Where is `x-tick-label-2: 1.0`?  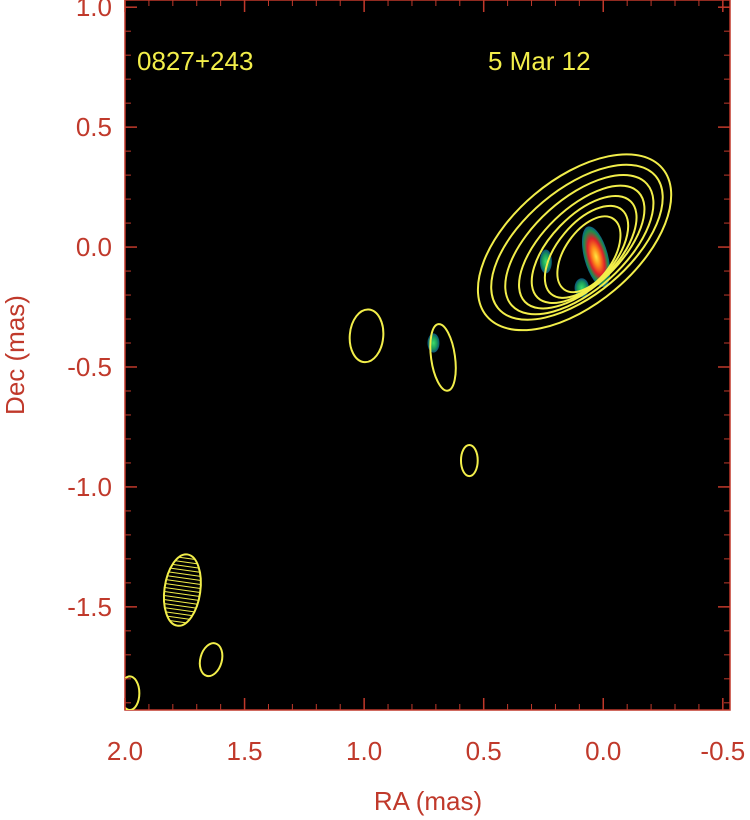 x-tick-label-2: 1.0 is located at coordinates (364, 751).